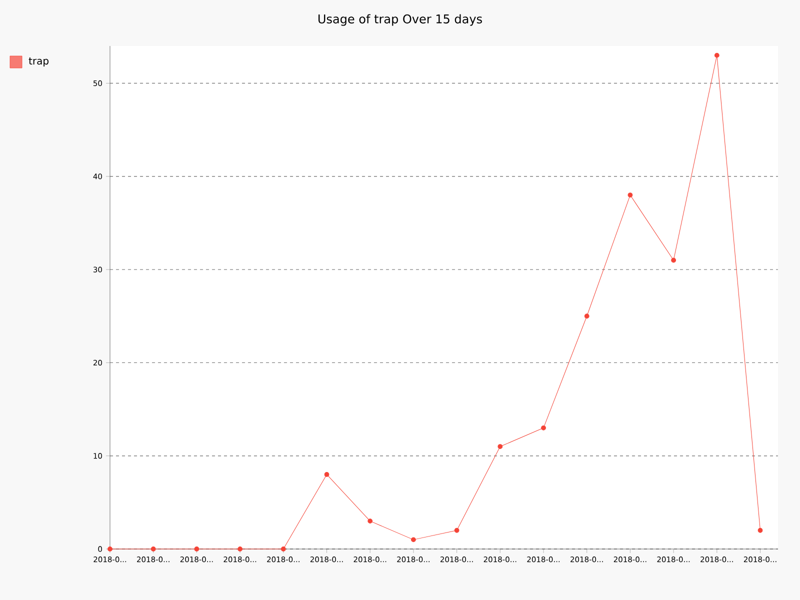 This screenshot has width=800, height=600. Describe the element at coordinates (38, 62) in the screenshot. I see `legend-label: trap` at that location.